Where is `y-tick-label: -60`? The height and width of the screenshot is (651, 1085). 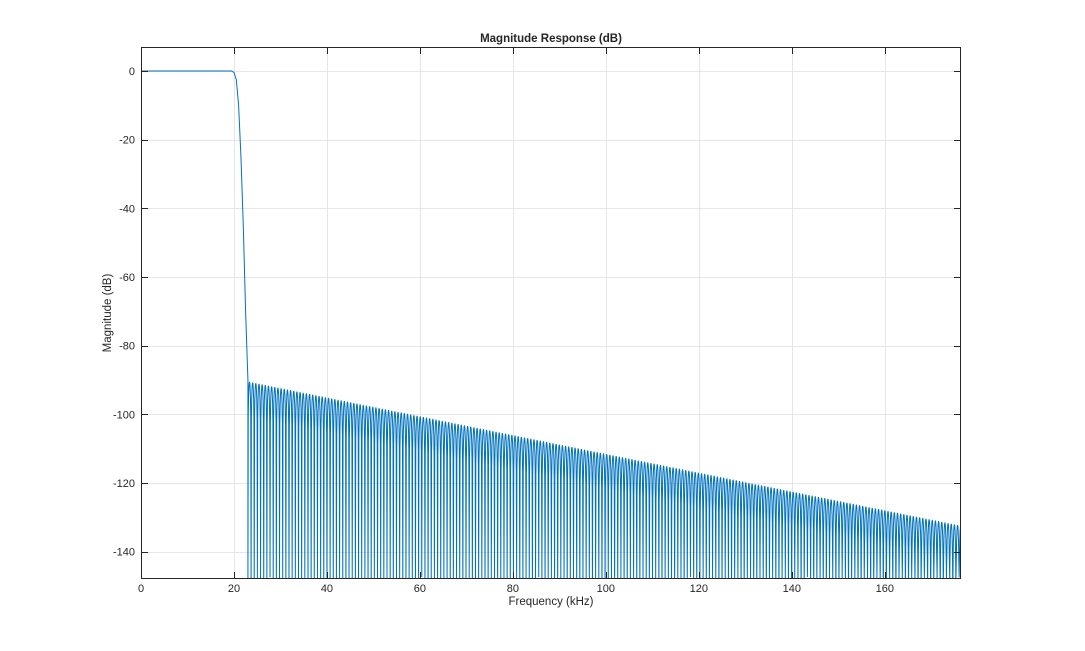 y-tick-label: -60 is located at coordinates (127, 278).